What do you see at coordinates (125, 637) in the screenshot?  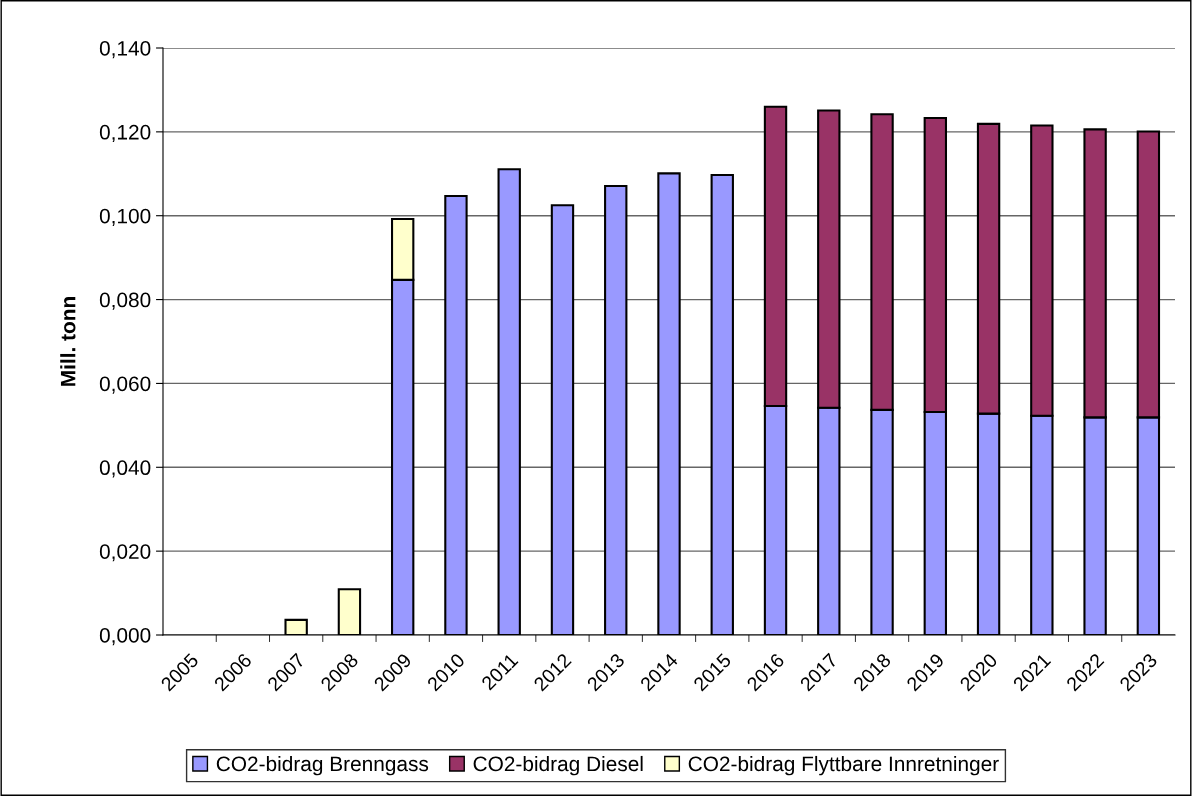 I see `y-tick-label: 0,000` at bounding box center [125, 637].